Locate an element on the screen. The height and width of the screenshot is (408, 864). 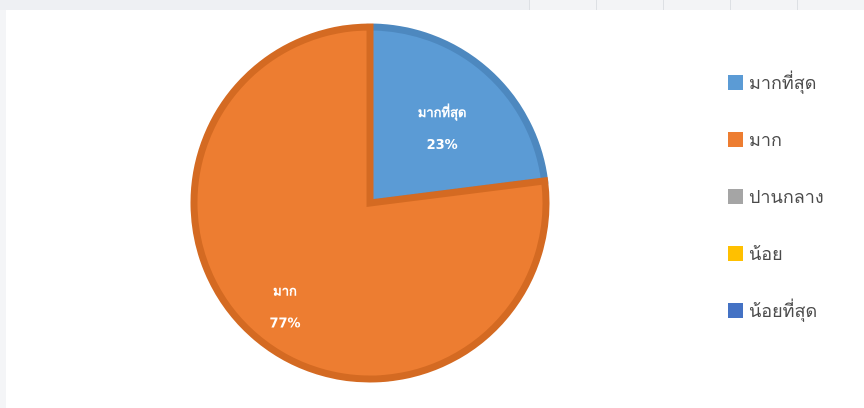
slice-category-label: มากที่สุด is located at coordinates (442, 112).